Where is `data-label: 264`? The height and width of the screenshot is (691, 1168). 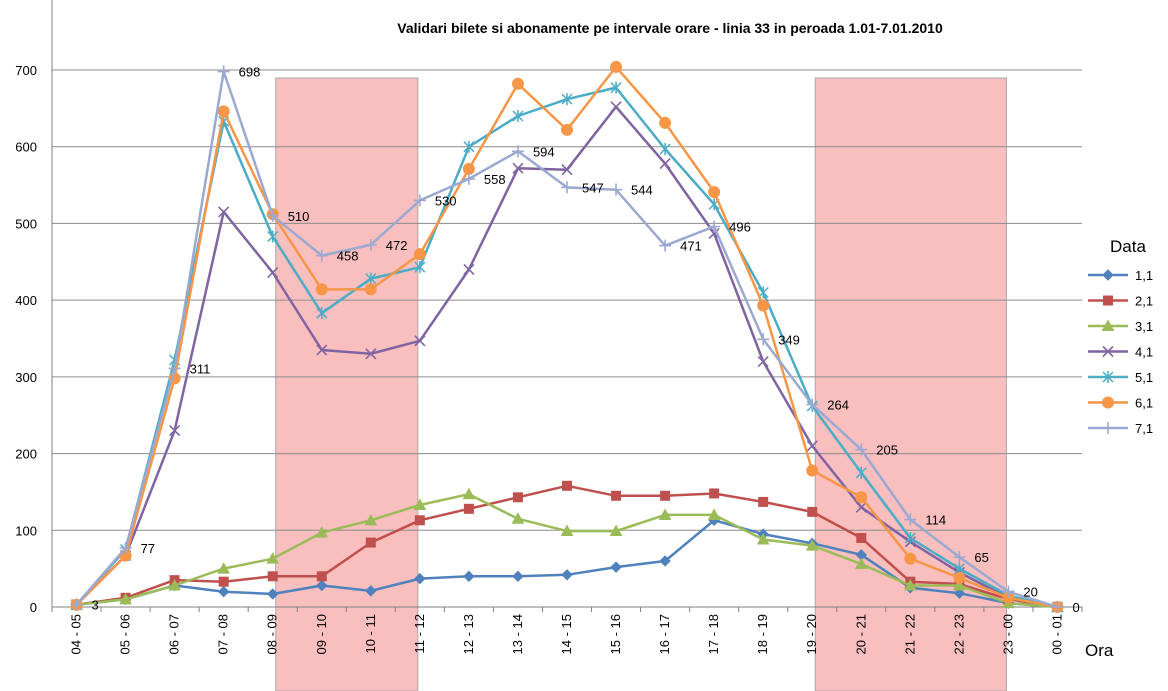 data-label: 264 is located at coordinates (838, 404).